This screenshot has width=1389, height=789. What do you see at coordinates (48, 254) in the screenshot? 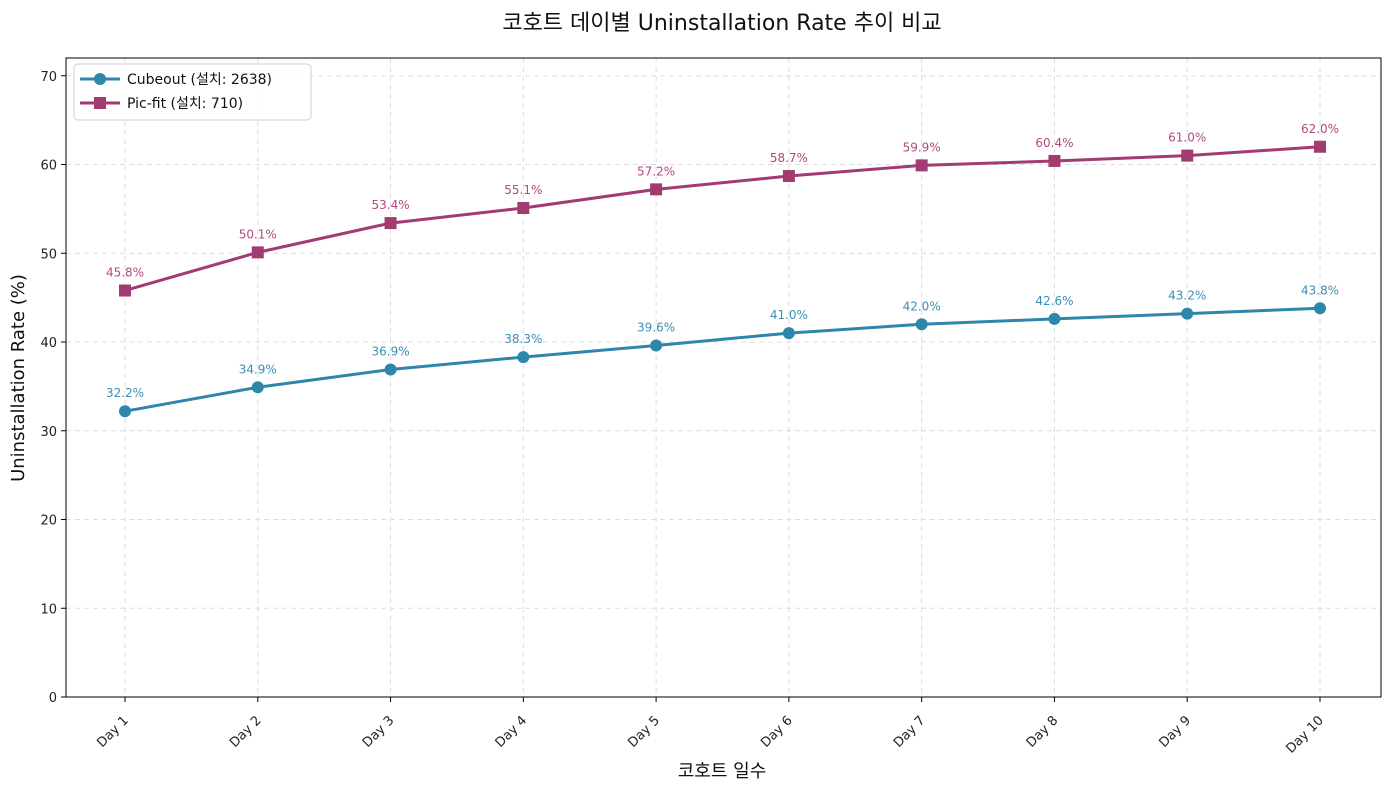
I see `y-tick-label: 50` at bounding box center [48, 254].